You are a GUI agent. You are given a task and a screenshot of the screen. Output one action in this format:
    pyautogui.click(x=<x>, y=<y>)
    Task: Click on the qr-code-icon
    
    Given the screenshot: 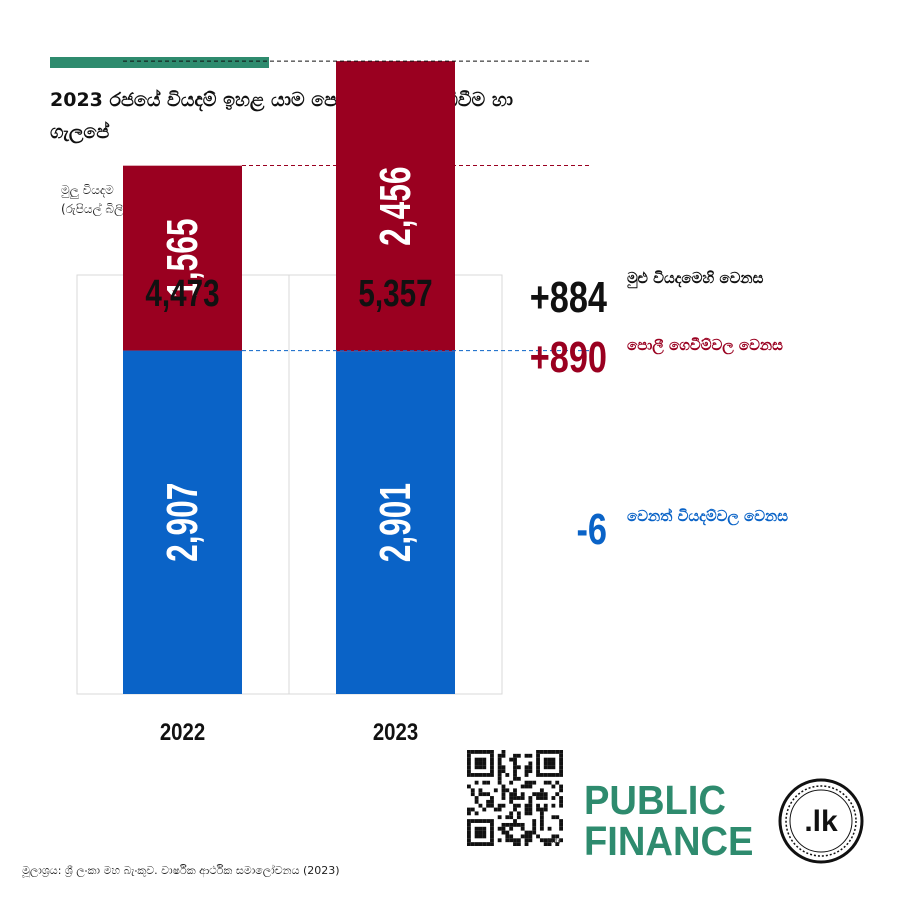 What is the action you would take?
    pyautogui.click(x=515, y=798)
    